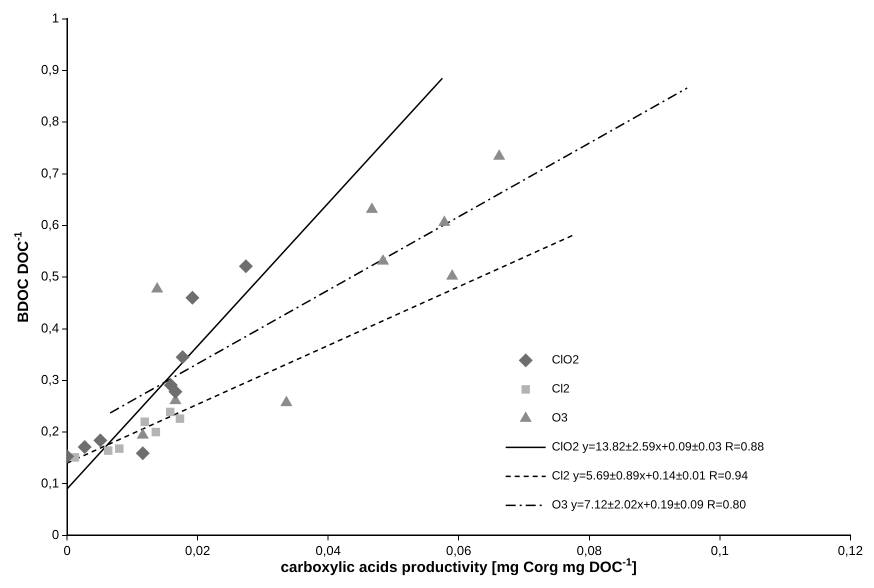 The height and width of the screenshot is (588, 874). What do you see at coordinates (851, 550) in the screenshot?
I see `x-tick-label: 0,12` at bounding box center [851, 550].